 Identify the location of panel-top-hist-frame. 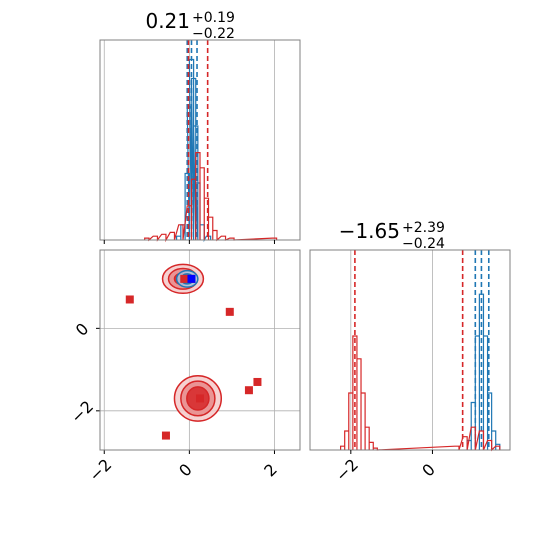
(200, 140).